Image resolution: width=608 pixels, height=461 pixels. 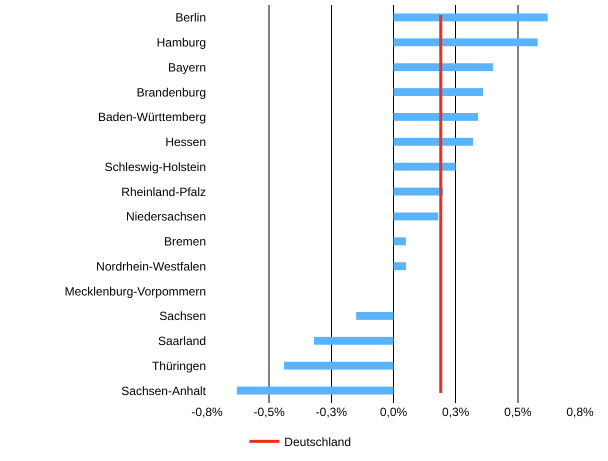 What do you see at coordinates (155, 167) in the screenshot?
I see `y-tick-label: Schleswig-Holstein` at bounding box center [155, 167].